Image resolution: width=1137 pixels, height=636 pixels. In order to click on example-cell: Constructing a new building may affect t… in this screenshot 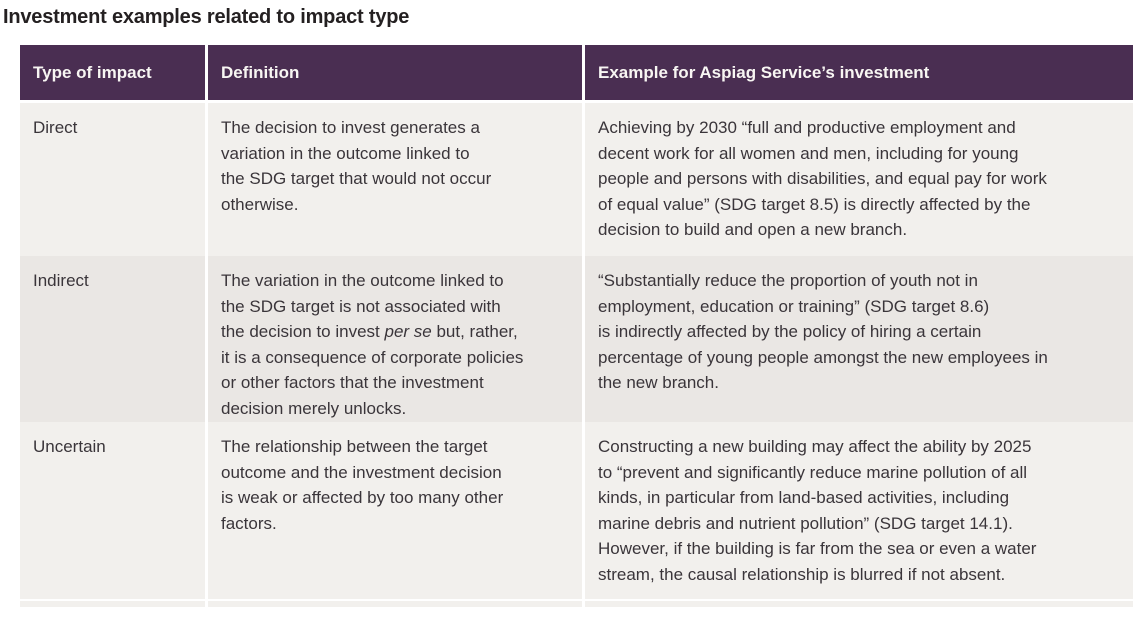, I will do `click(859, 510)`.